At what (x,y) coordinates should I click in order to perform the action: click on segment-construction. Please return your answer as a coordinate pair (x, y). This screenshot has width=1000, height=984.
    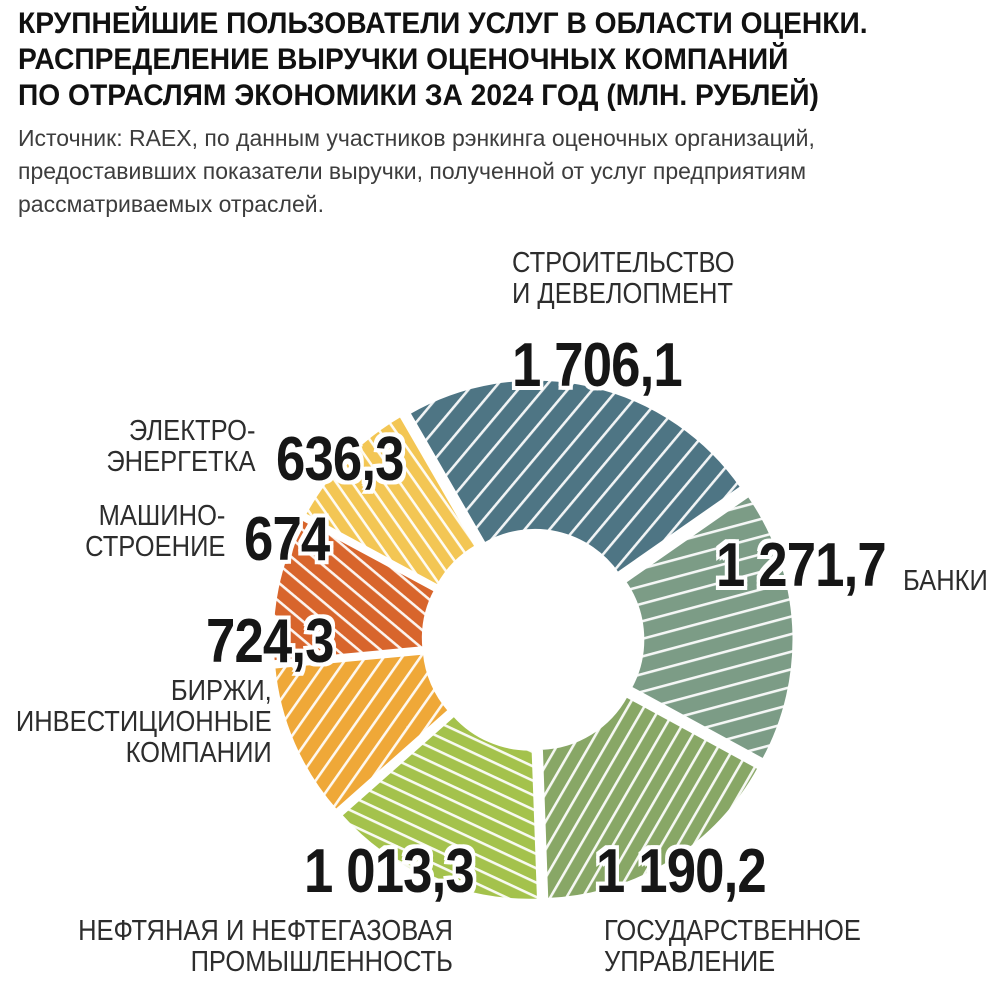
    Looking at the image, I should click on (575, 476).